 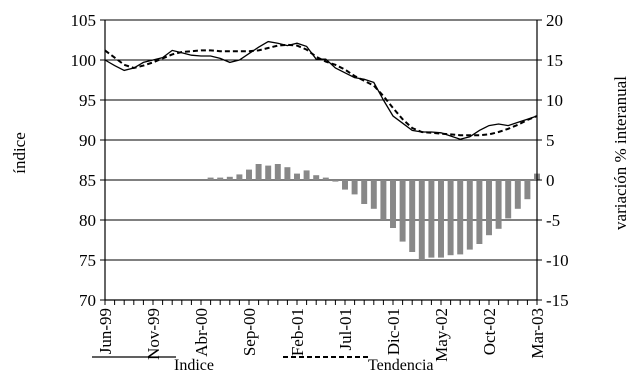 I want to click on right-tick-label: 0, so click(x=550, y=180).